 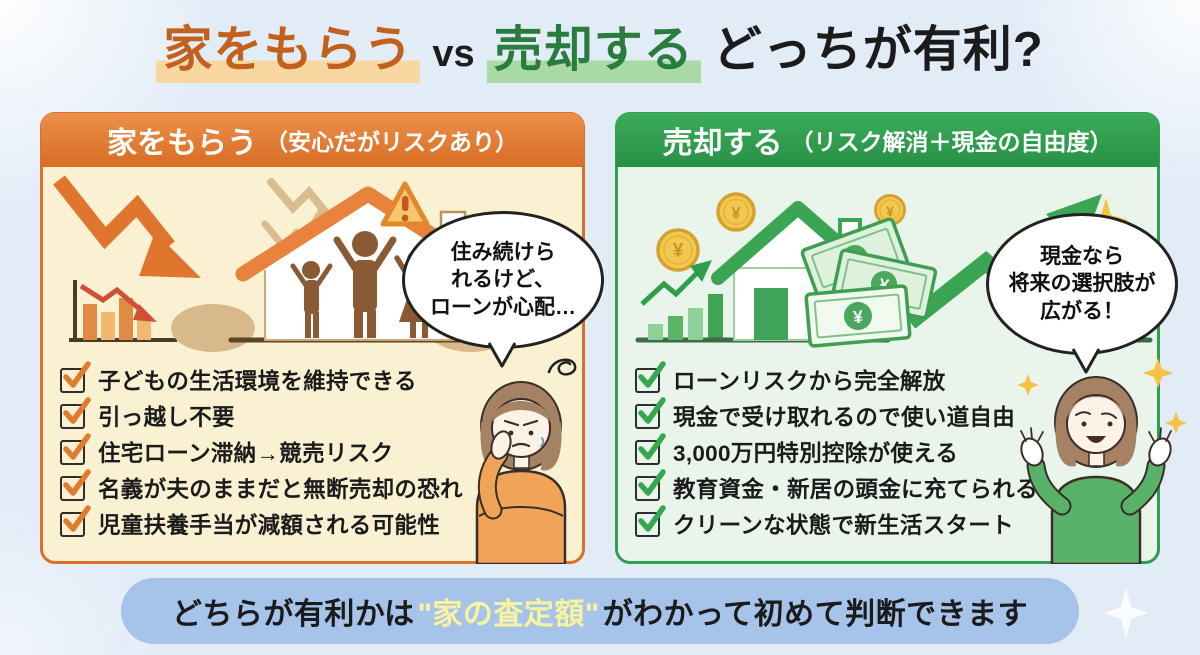 I want to click on bubble-text: れるけど、, so click(x=503, y=280).